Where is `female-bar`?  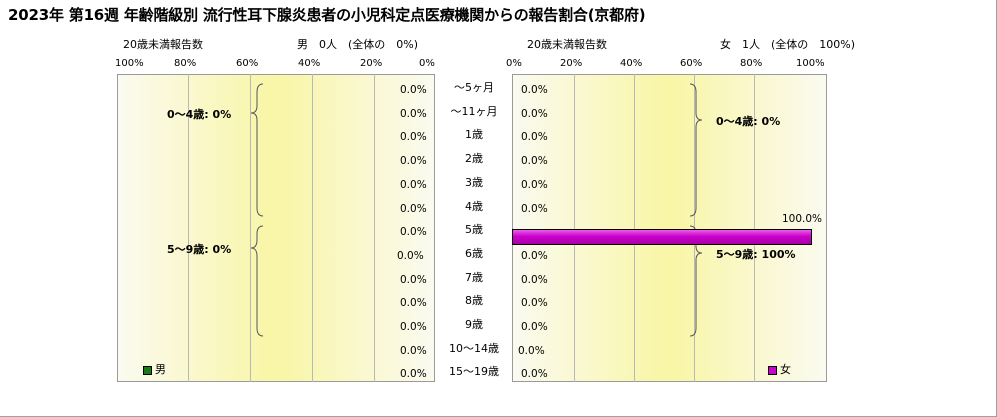 female-bar is located at coordinates (662, 237).